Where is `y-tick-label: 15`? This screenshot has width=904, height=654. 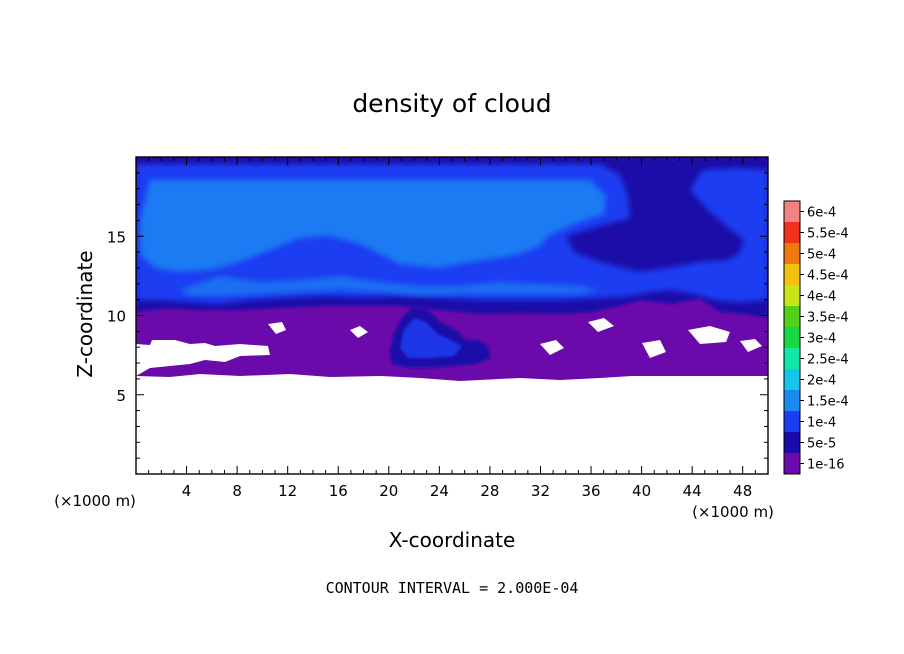 y-tick-label: 15 is located at coordinates (116, 237).